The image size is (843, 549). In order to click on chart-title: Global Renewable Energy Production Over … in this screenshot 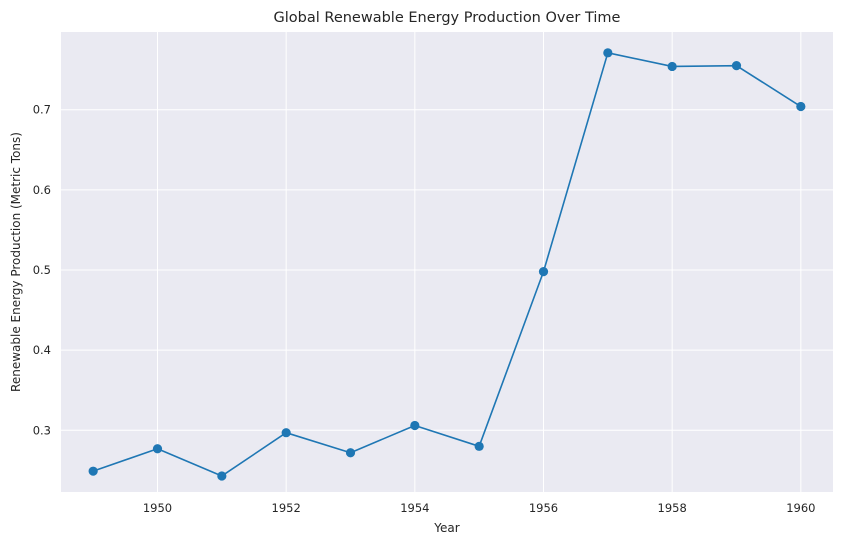, I will do `click(447, 18)`.